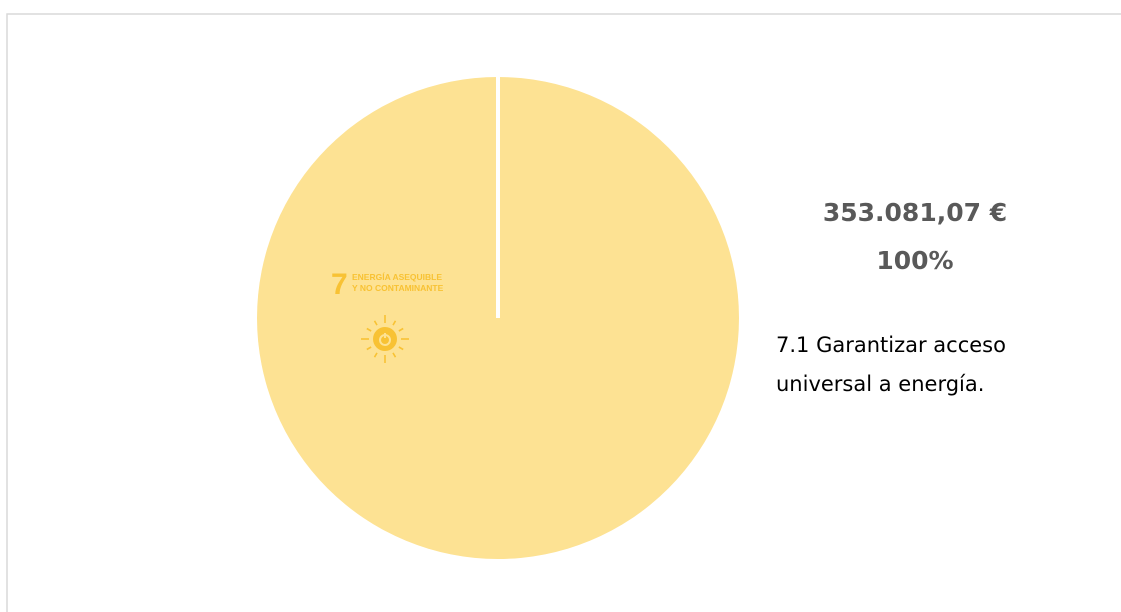 Image resolution: width=1121 pixels, height=612 pixels. I want to click on icon-line: ENERGÍA ASEQUIBLE, so click(397, 277).